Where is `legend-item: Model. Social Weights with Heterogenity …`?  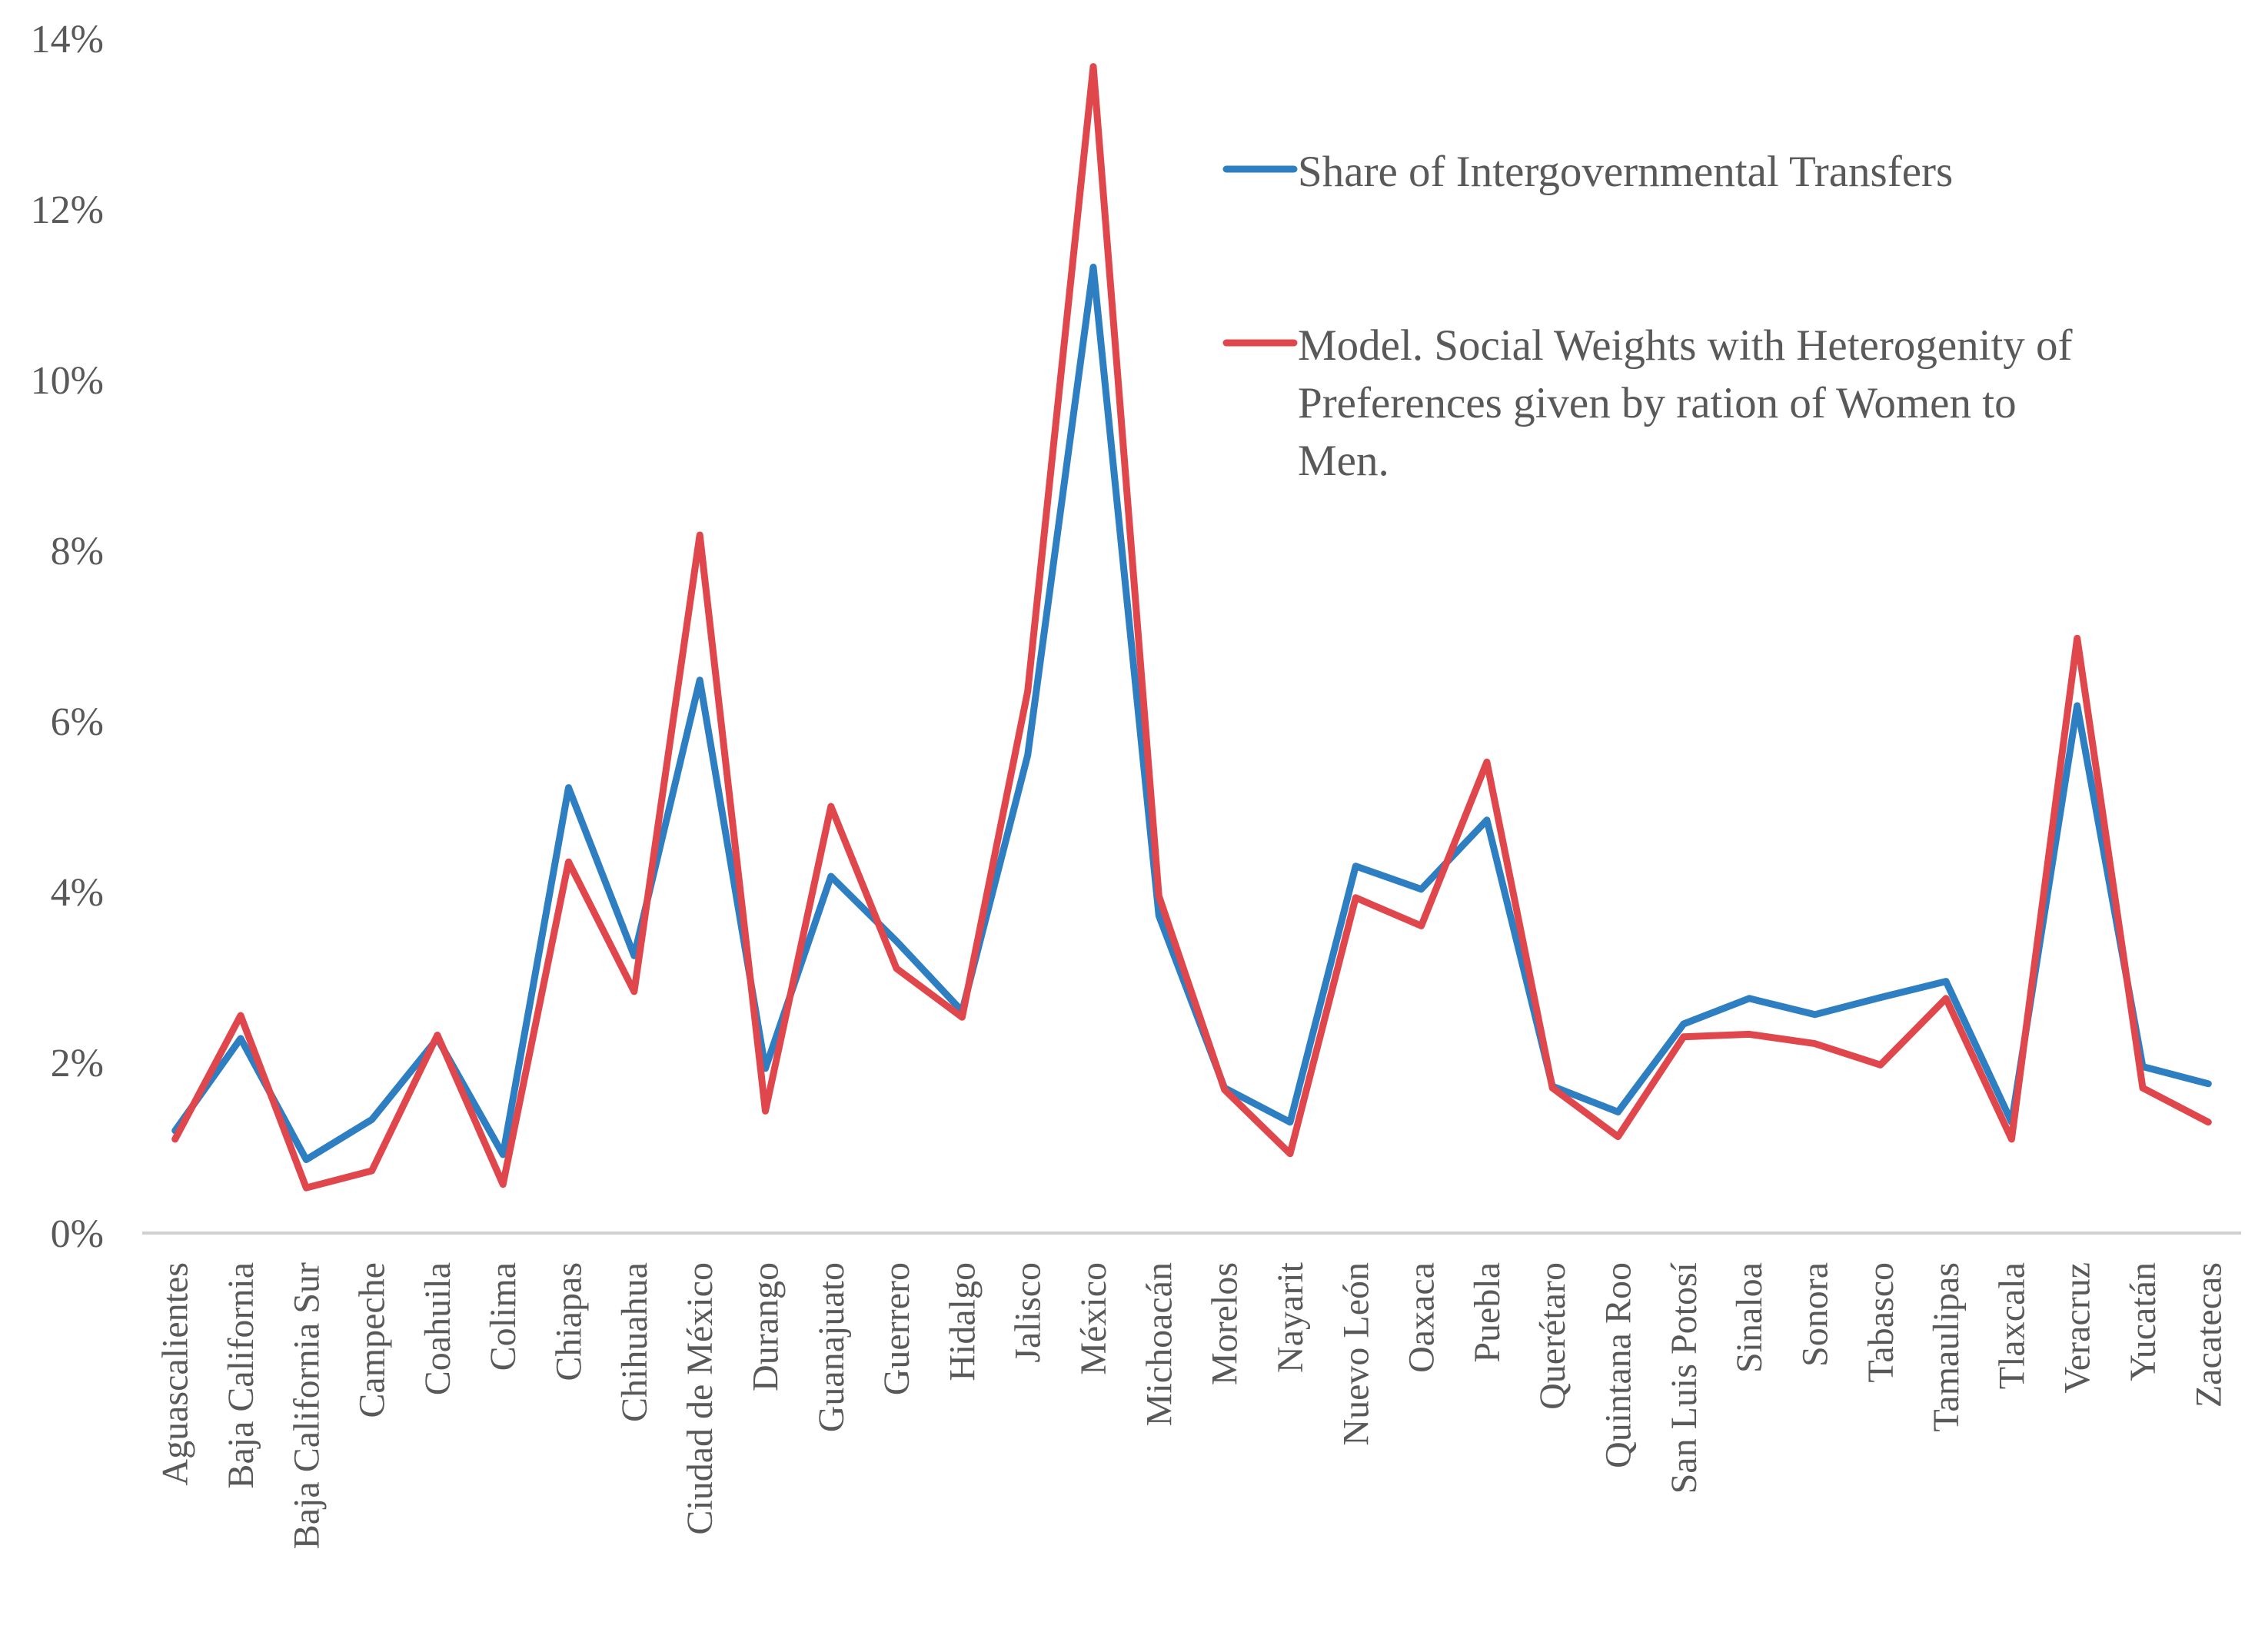 legend-item: Model. Social Weights with Heterogenity … is located at coordinates (1648, 403).